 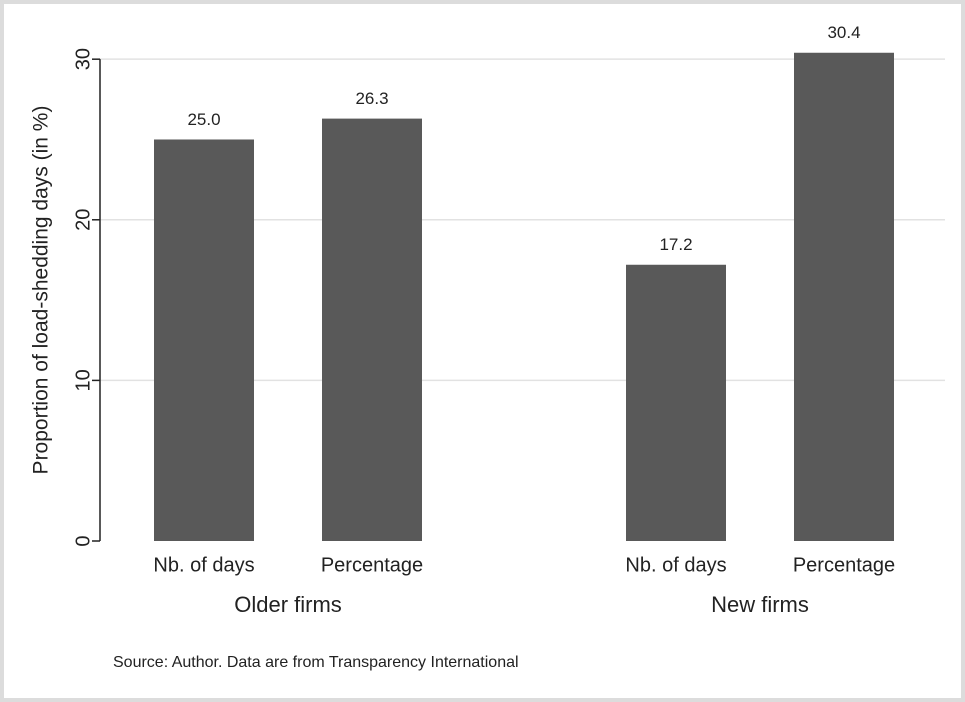 What do you see at coordinates (203, 119) in the screenshot?
I see `value-label: 25.0` at bounding box center [203, 119].